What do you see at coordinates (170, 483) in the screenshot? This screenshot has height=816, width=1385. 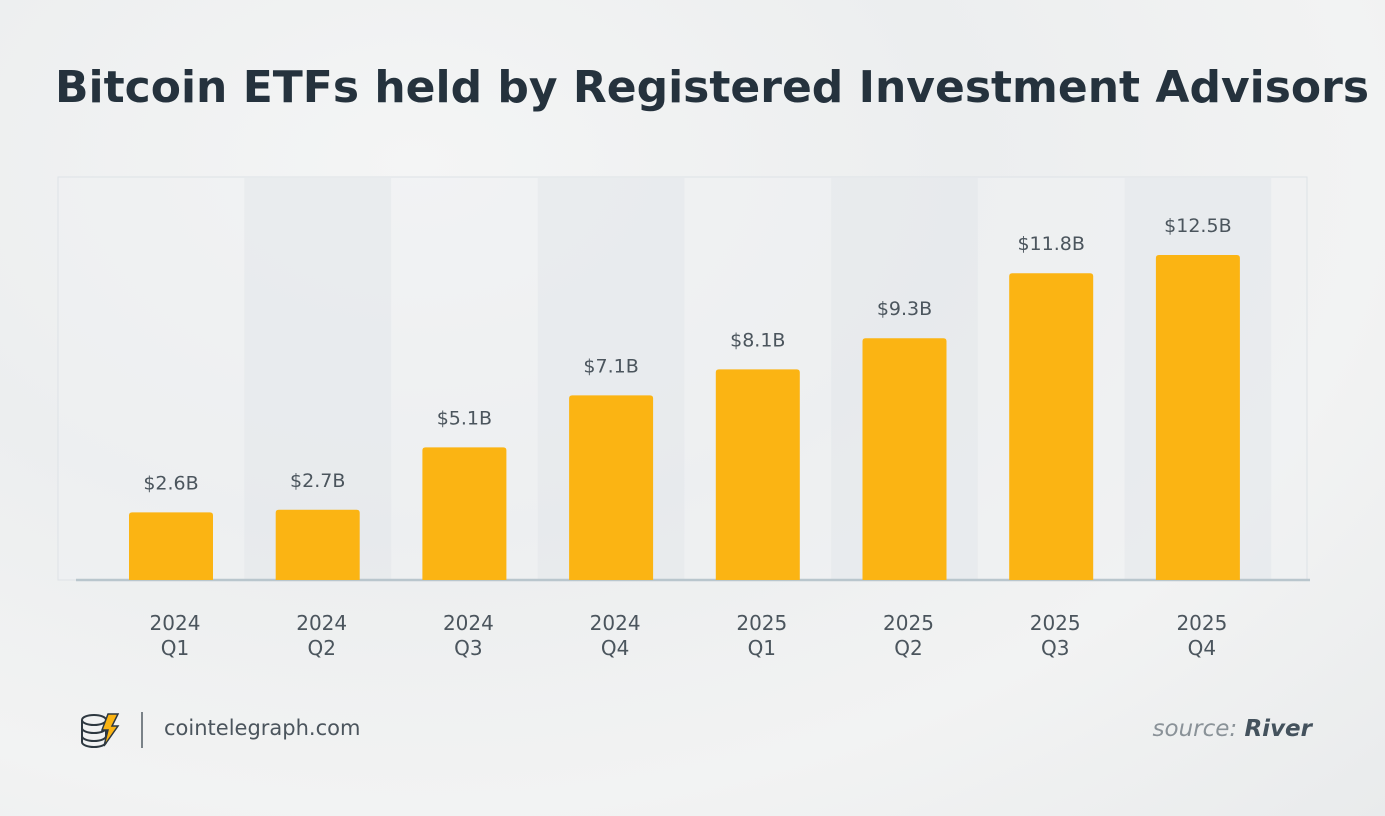 I see `bar-value-label: $2.6B` at bounding box center [170, 483].